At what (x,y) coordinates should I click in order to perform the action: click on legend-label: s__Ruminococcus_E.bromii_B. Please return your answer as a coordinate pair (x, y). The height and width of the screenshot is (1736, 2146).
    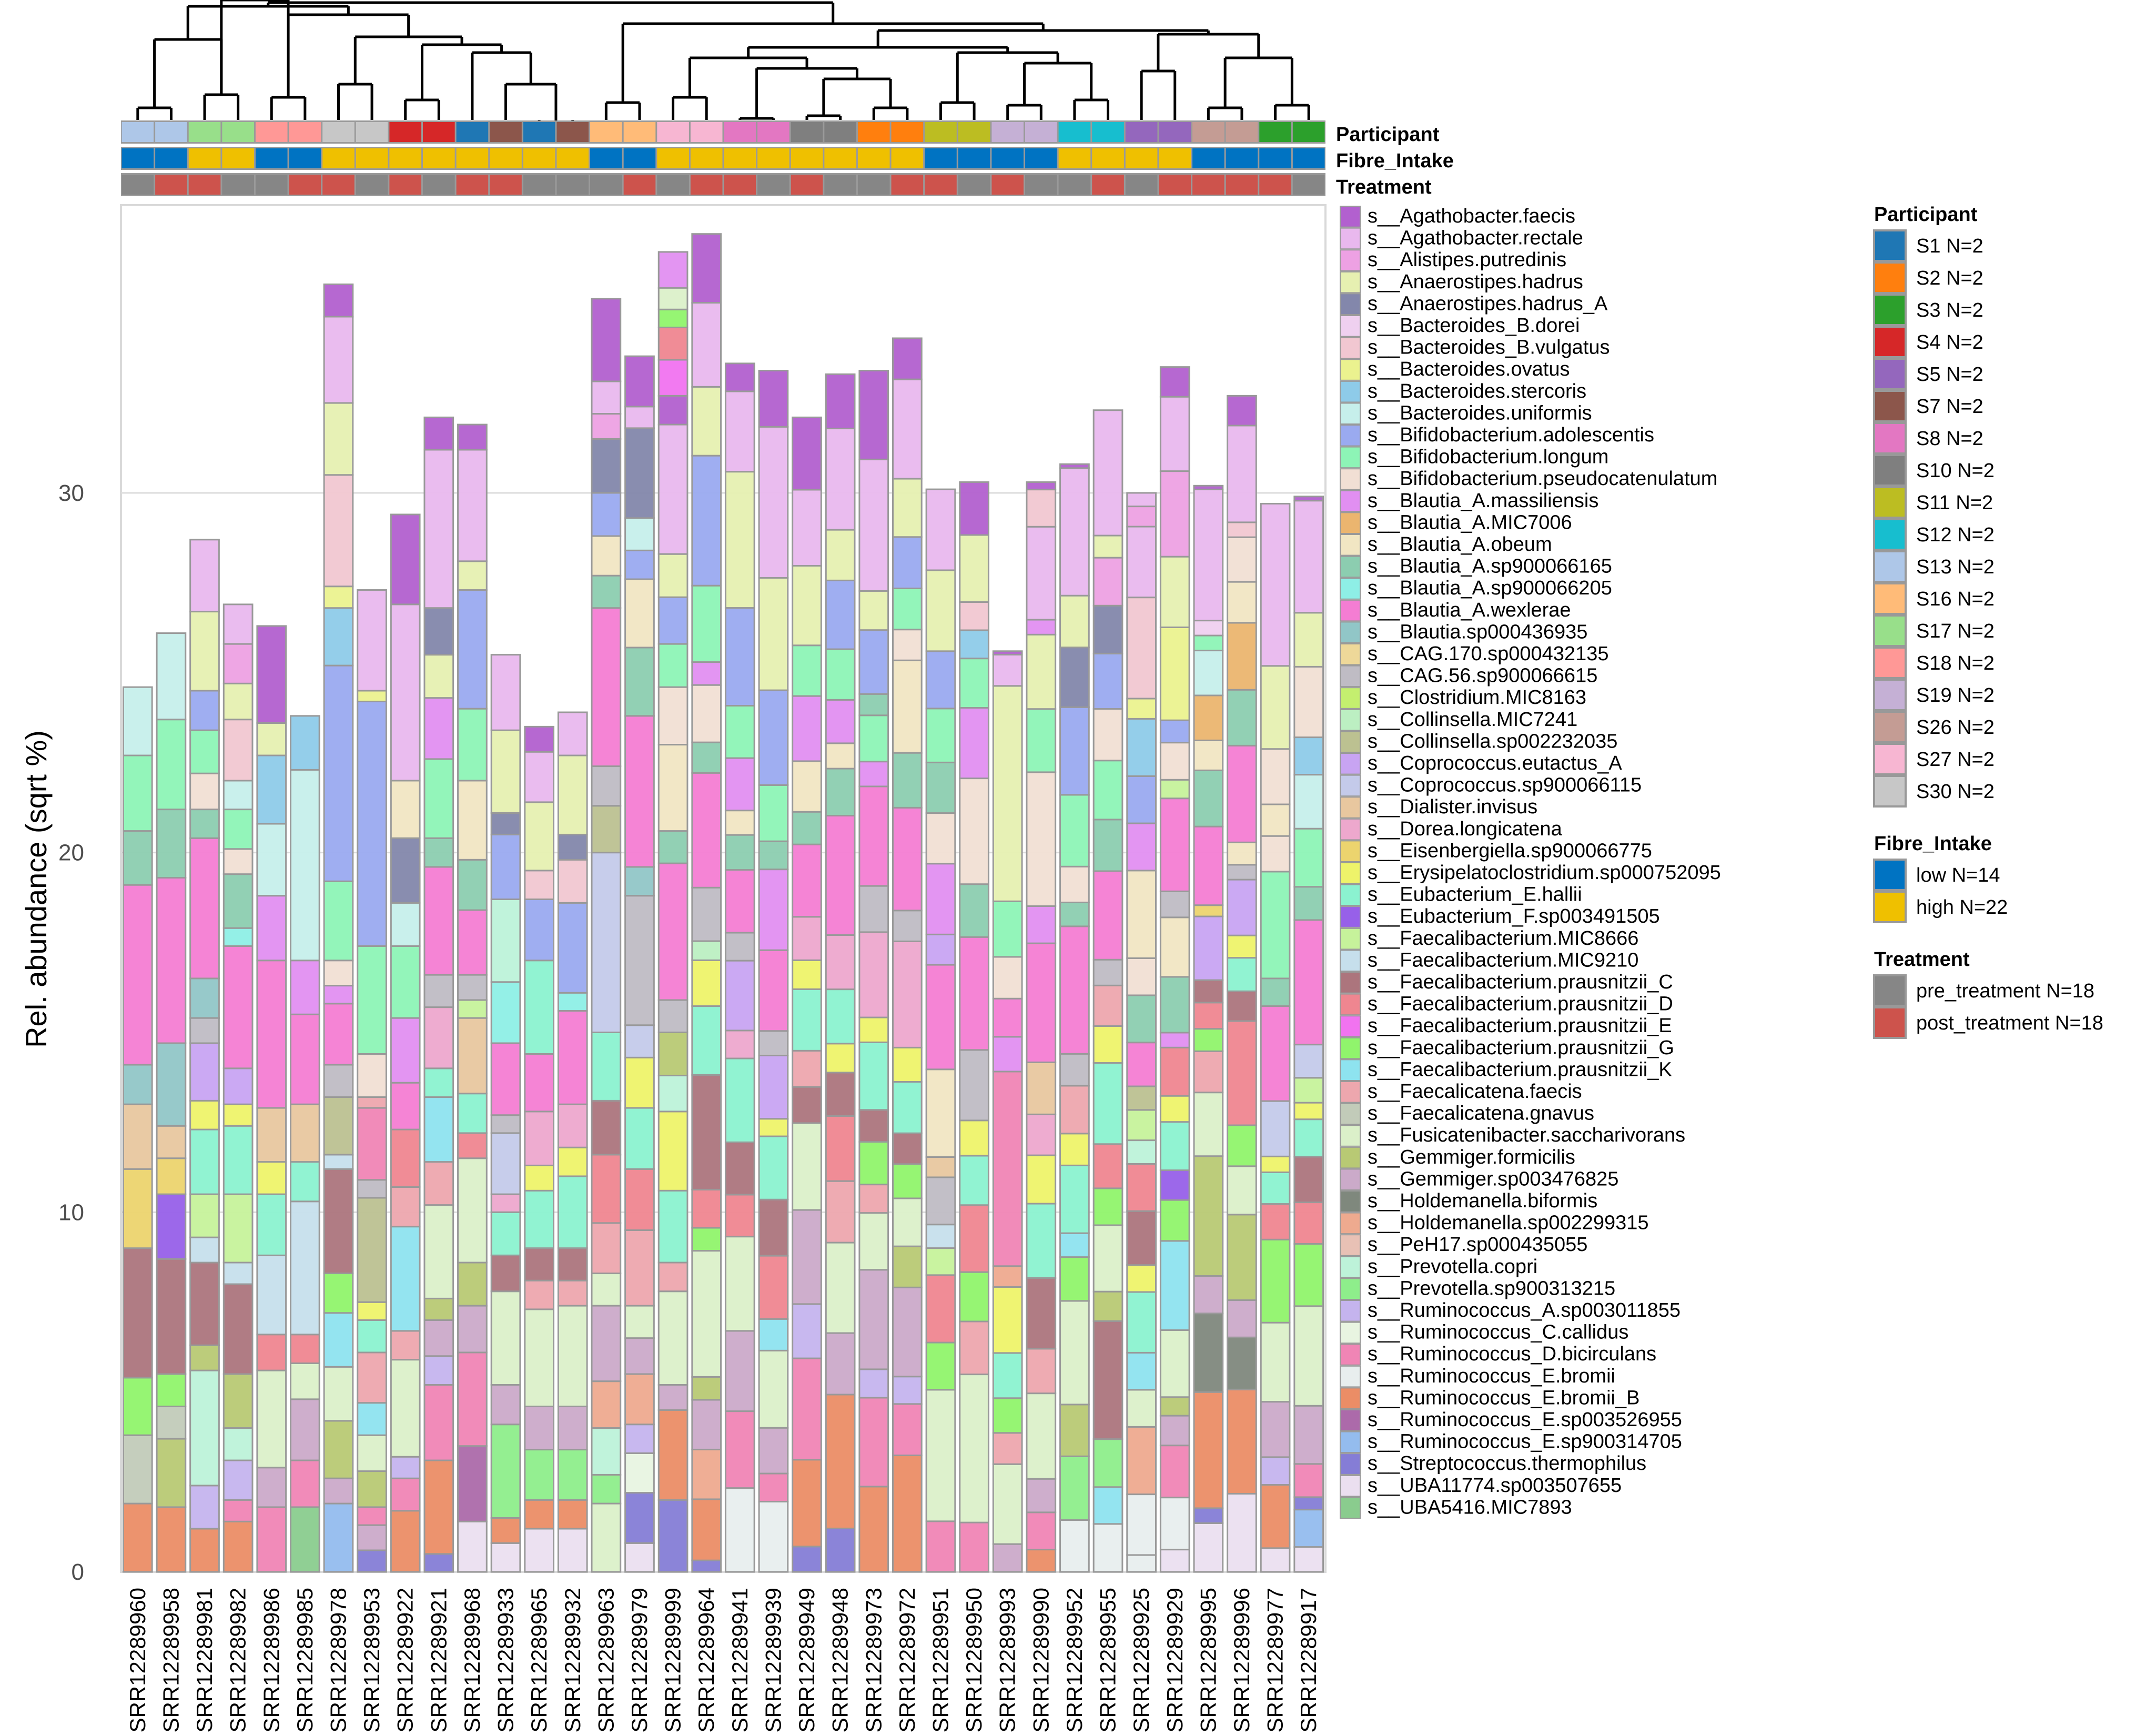
    Looking at the image, I should click on (1503, 1398).